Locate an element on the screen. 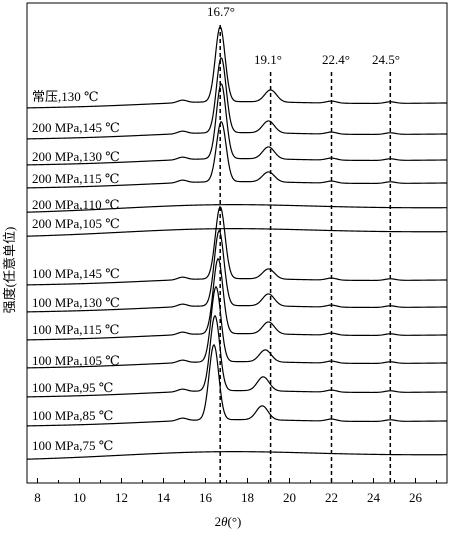 This screenshot has width=449, height=533. series-label: 200 MPa,115 ℃ is located at coordinates (75, 178).